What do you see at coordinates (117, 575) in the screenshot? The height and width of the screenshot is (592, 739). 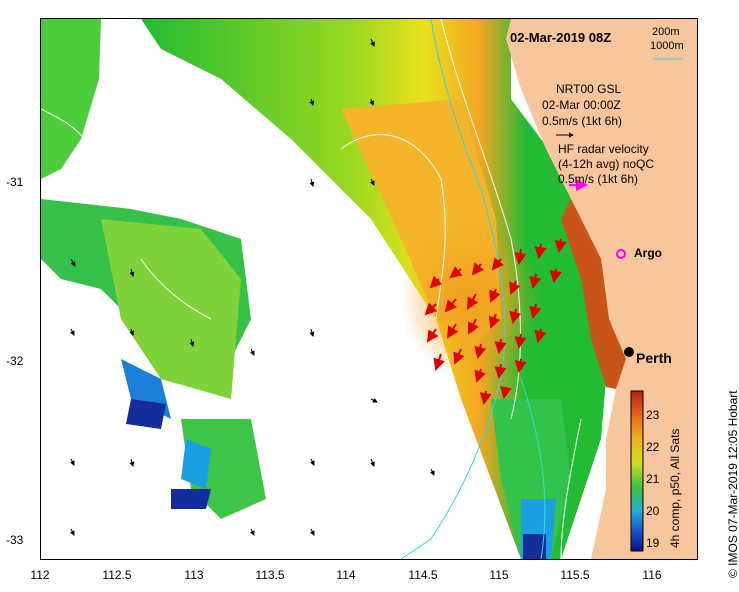 I see `x-tick: 112.5` at bounding box center [117, 575].